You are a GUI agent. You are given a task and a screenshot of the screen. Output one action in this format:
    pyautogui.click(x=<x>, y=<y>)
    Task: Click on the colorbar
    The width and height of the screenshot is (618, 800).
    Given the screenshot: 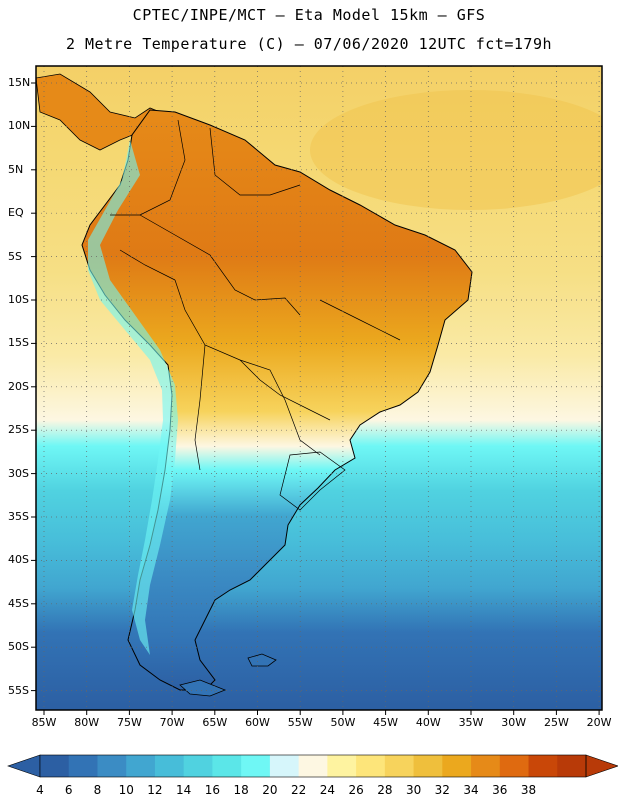 What is the action you would take?
    pyautogui.click(x=312, y=766)
    